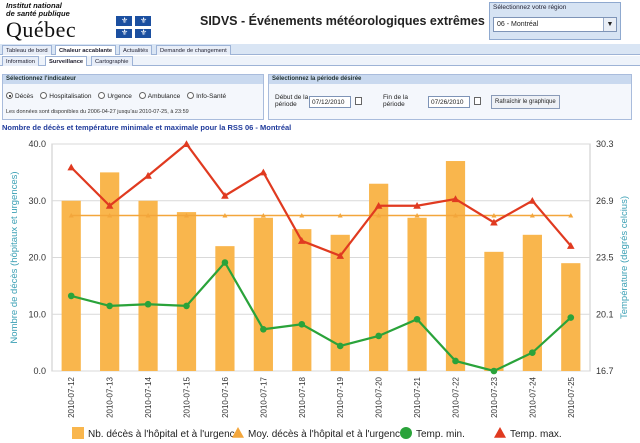 The width and height of the screenshot is (640, 443). I want to click on chevron-down-icon: ▼, so click(609, 24).